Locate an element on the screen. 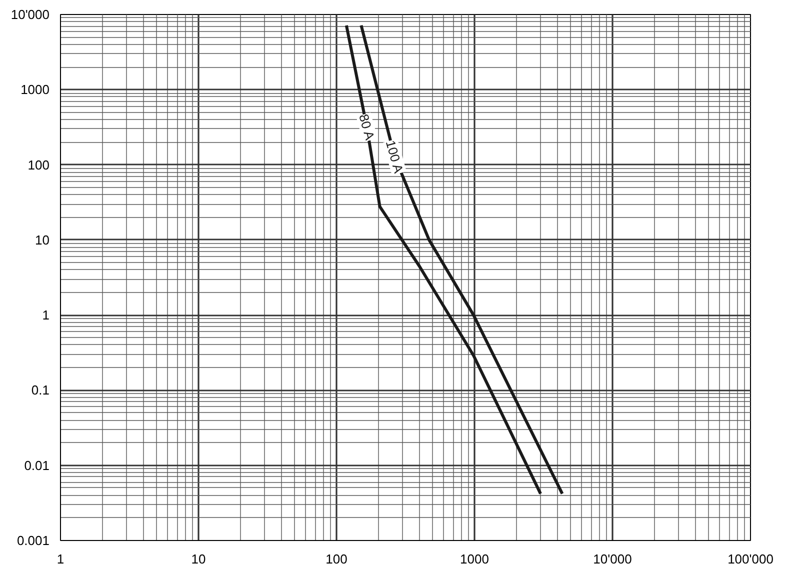 This screenshot has height=575, width=790. x-tick-label: 100'000 is located at coordinates (751, 559).